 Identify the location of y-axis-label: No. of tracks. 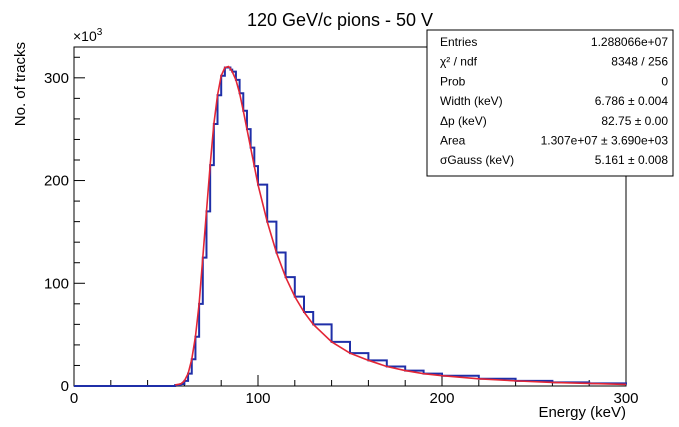
(20, 84).